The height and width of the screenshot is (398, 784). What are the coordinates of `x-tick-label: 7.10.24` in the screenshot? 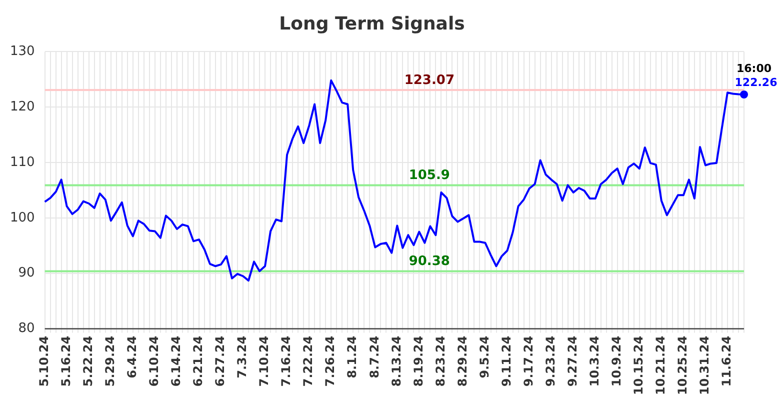 It's located at (264, 361).